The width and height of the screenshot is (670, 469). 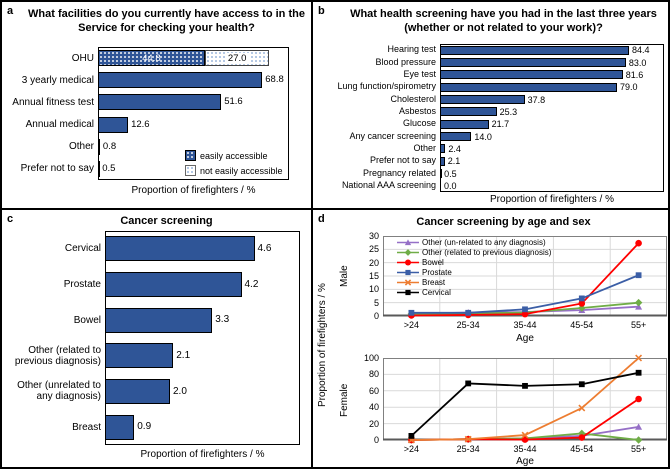 I want to click on value-label: 2.0, so click(x=180, y=391).